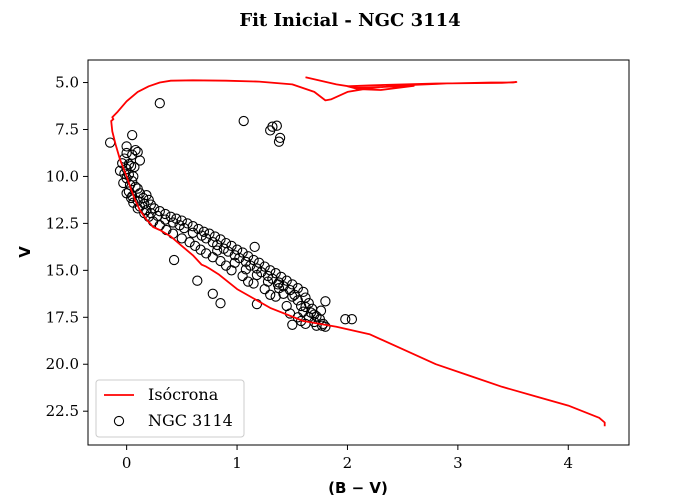 The image size is (700, 500). Describe the element at coordinates (119, 421) in the screenshot. I see `legend-marker-swatch` at that location.